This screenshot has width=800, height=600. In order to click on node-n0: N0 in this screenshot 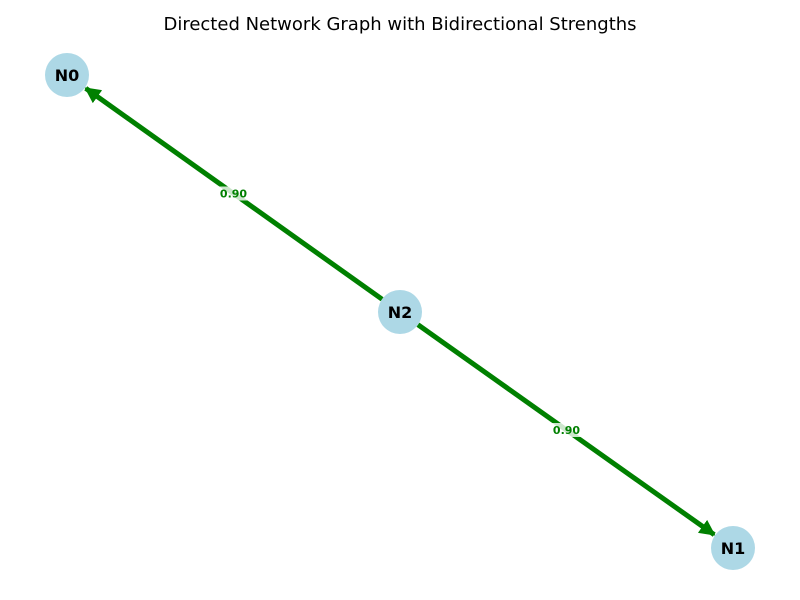, I will do `click(67, 75)`.